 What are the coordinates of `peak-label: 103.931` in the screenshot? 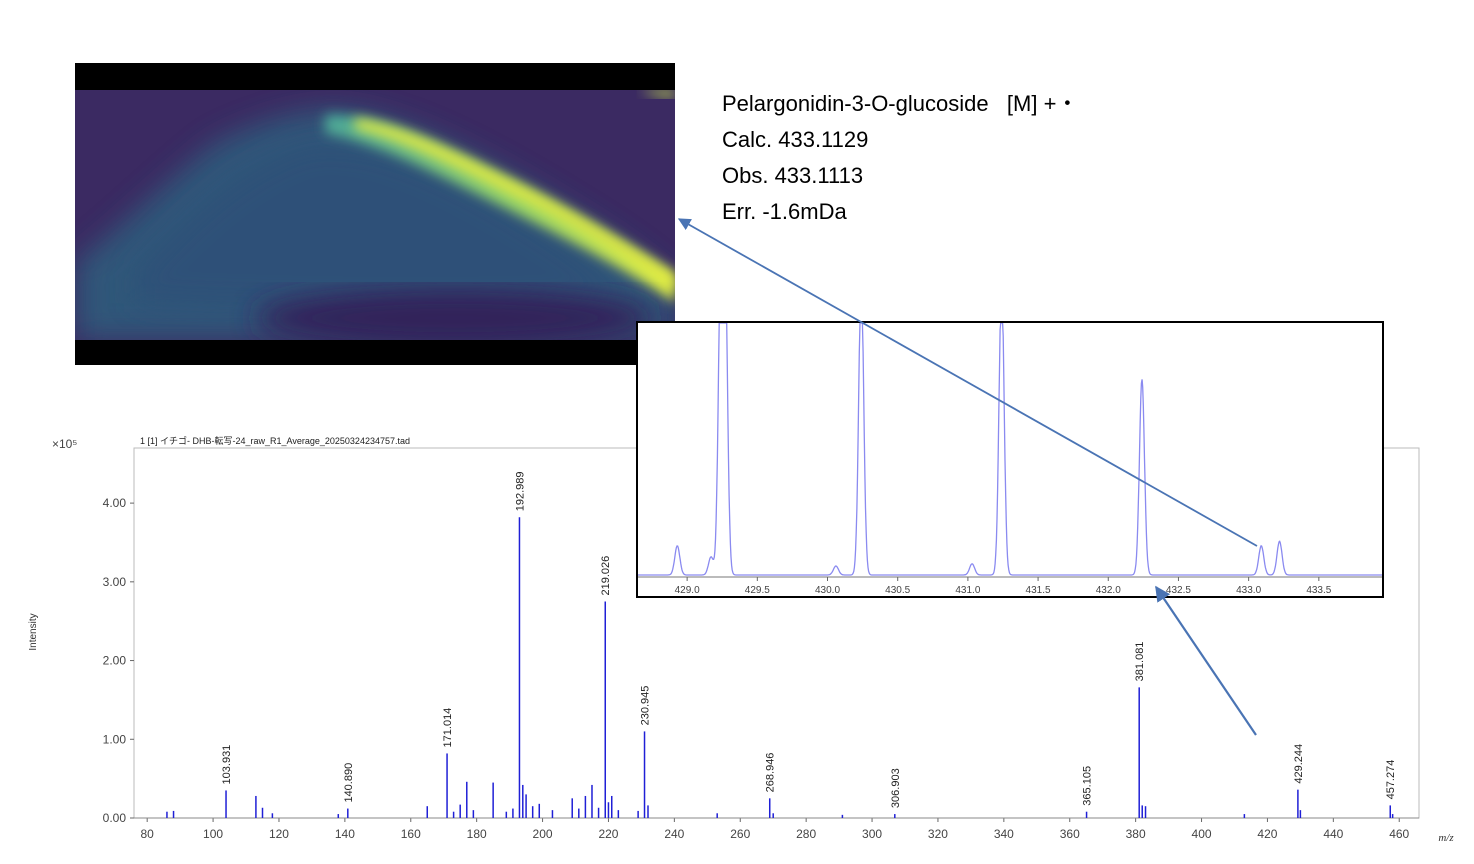 It's located at (227, 765).